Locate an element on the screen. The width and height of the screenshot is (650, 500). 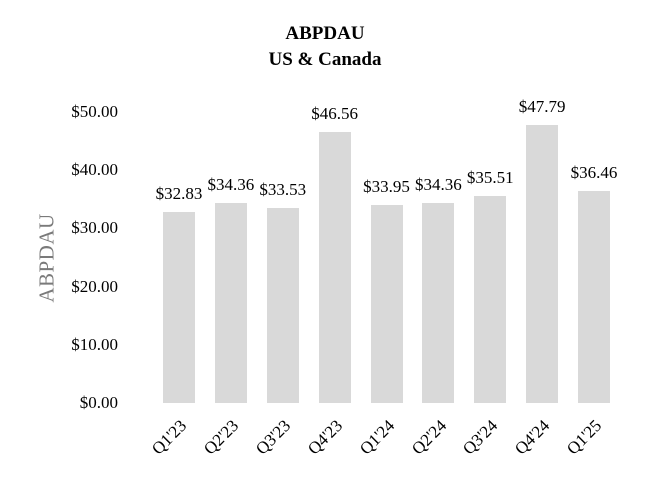
bar-value-label: $46.56 is located at coordinates (334, 114).